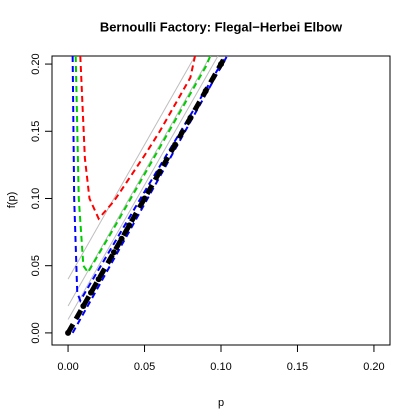 This screenshot has width=415, height=415. Describe the element at coordinates (220, 367) in the screenshot. I see `x-tick-label: 0.10` at that location.